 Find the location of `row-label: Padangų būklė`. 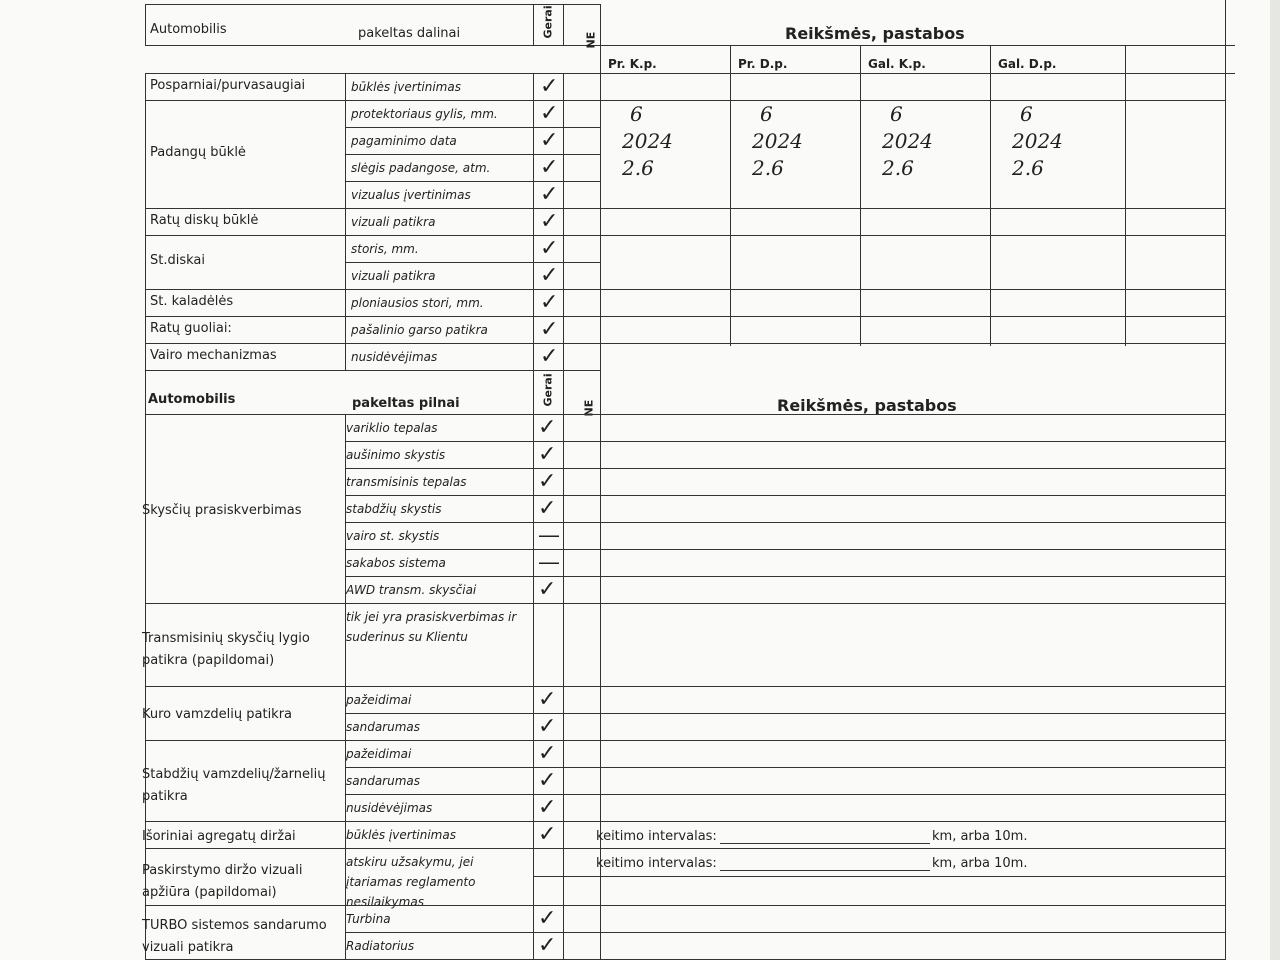

row-label: Padangų būklė is located at coordinates (198, 152).